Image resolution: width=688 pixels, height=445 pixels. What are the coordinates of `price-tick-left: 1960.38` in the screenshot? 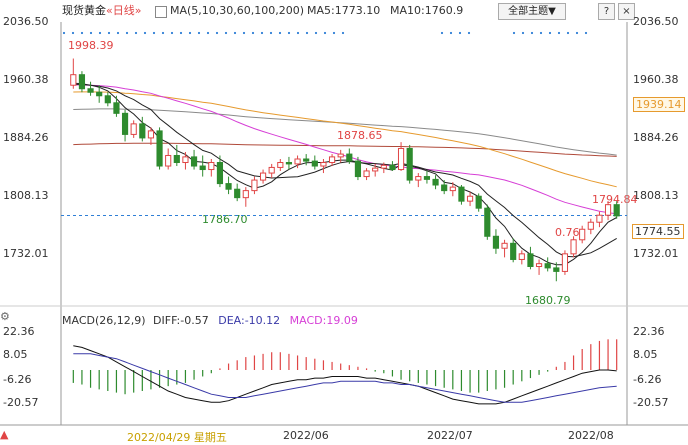 It's located at (26, 79).